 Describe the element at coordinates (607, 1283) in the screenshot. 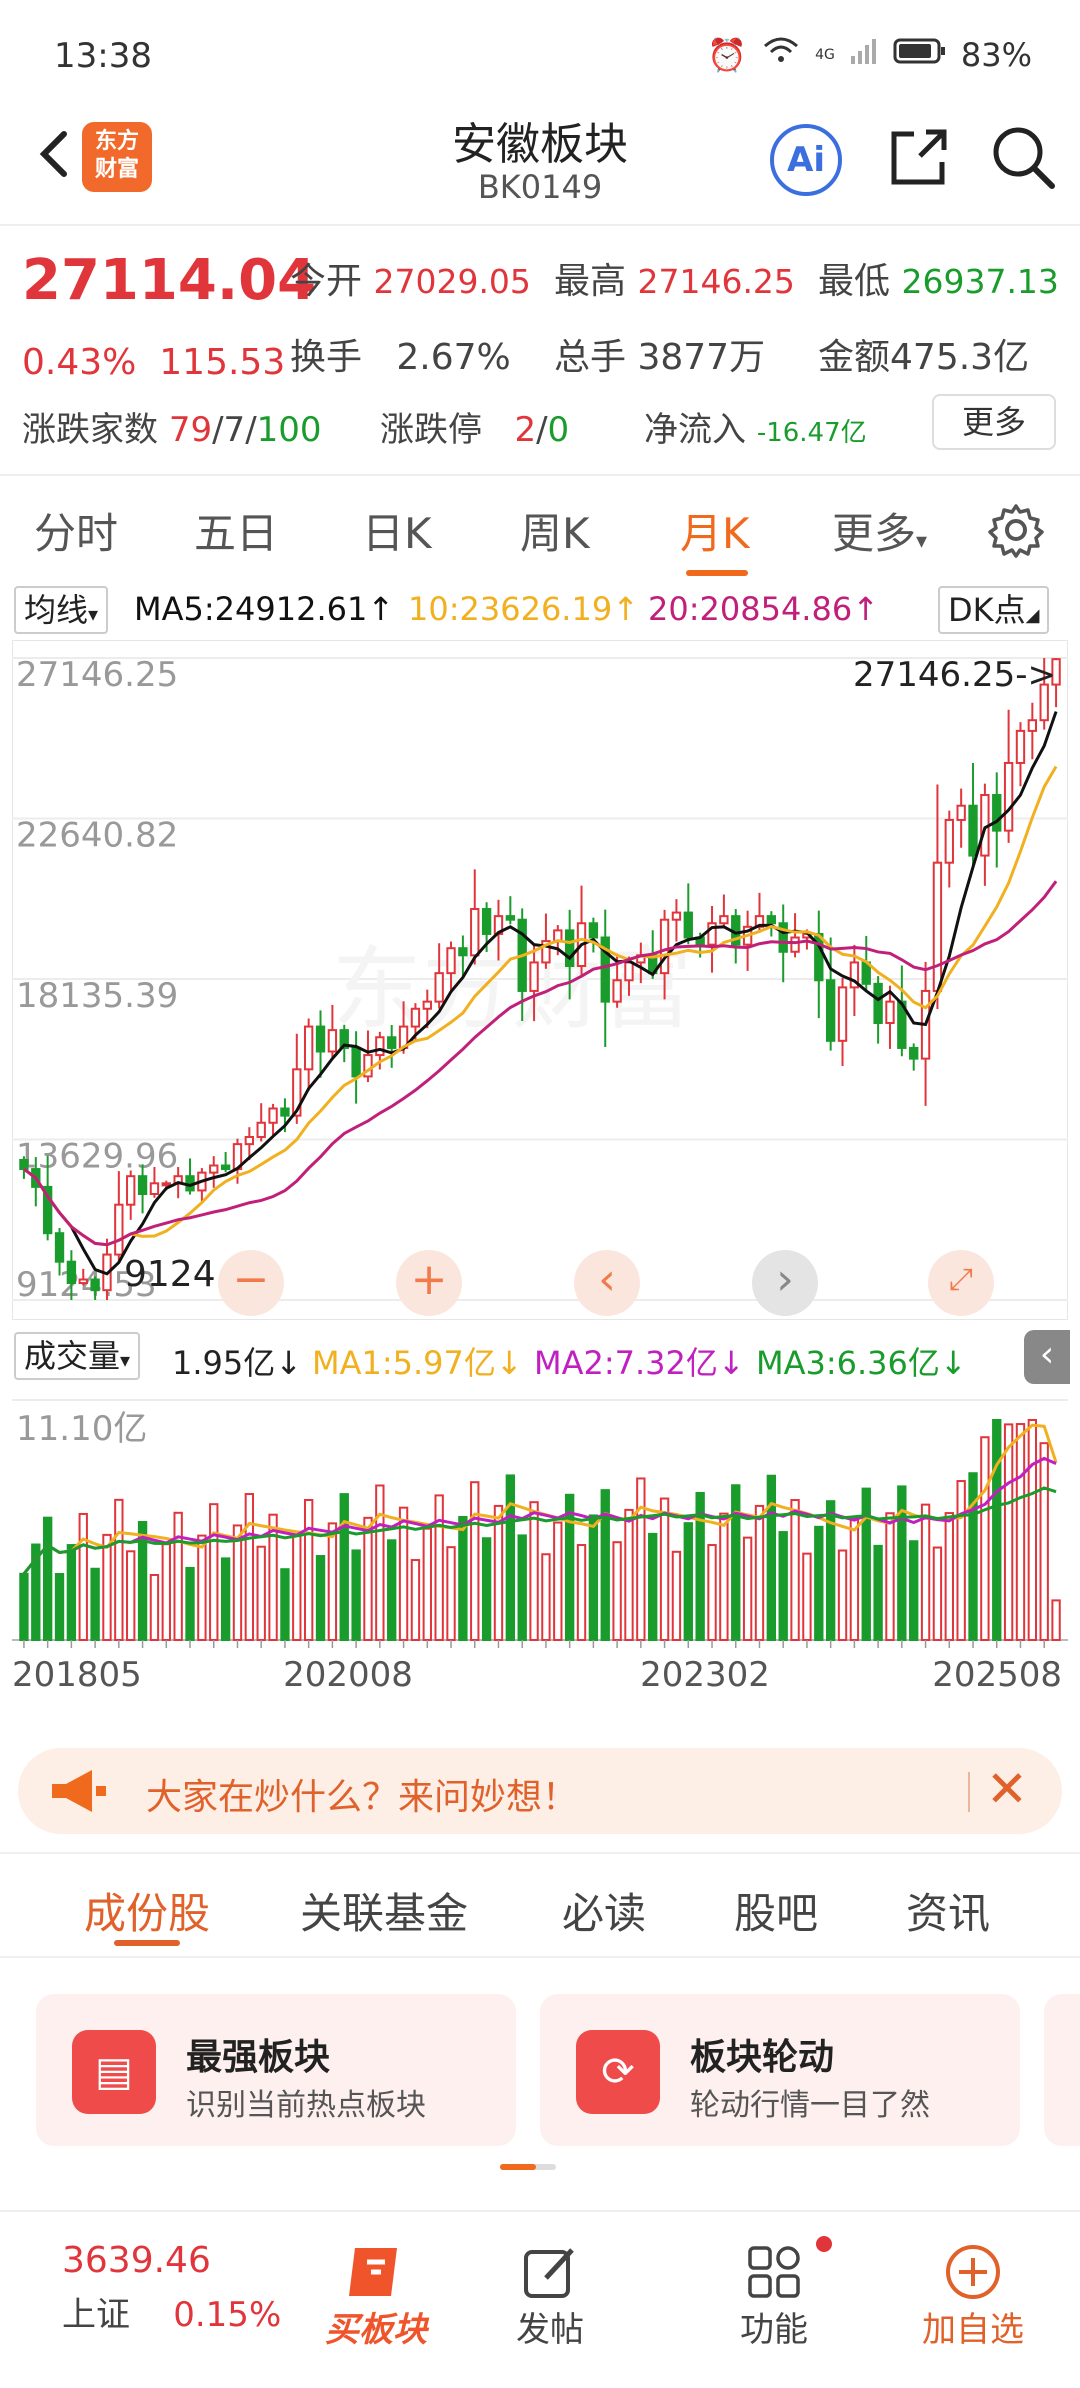

I see `scroll-left-button: ‹` at that location.